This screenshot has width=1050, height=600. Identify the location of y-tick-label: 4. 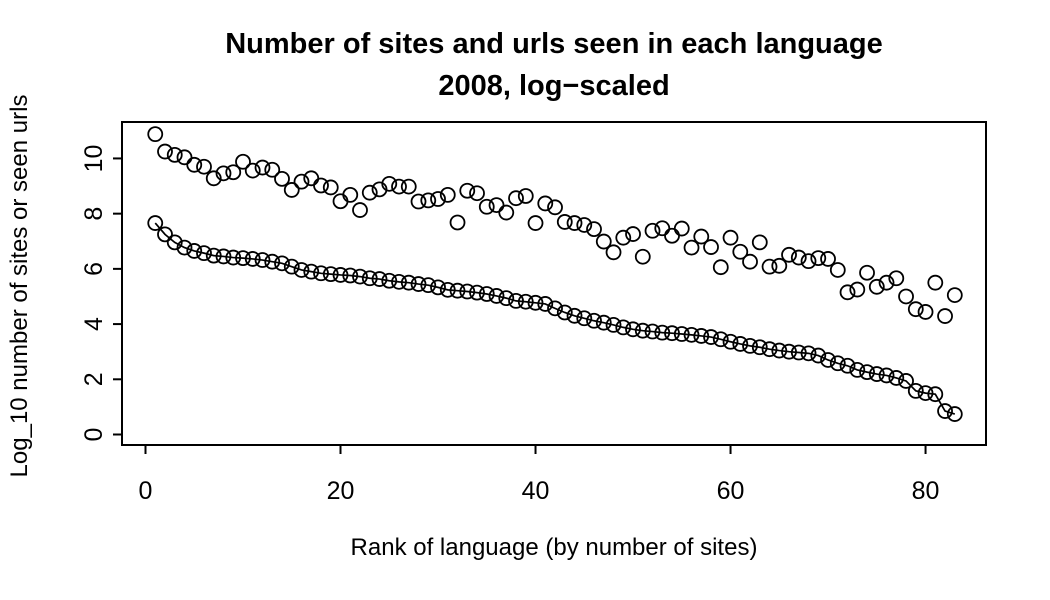
(94, 324).